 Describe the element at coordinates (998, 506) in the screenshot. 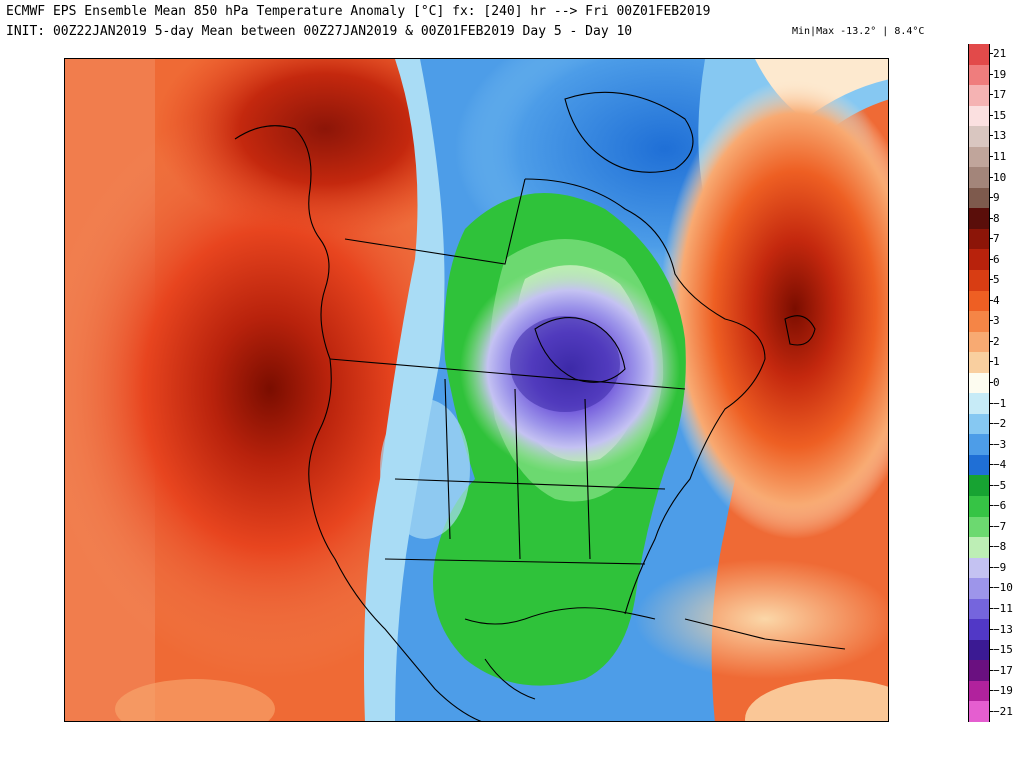

I see `legend-tick-label: −6` at that location.